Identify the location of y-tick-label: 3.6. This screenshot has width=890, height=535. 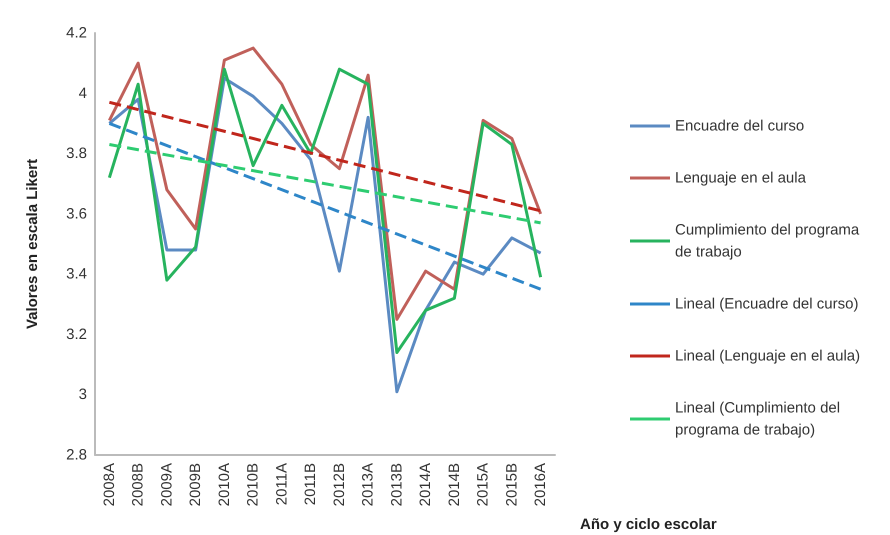
(76, 213).